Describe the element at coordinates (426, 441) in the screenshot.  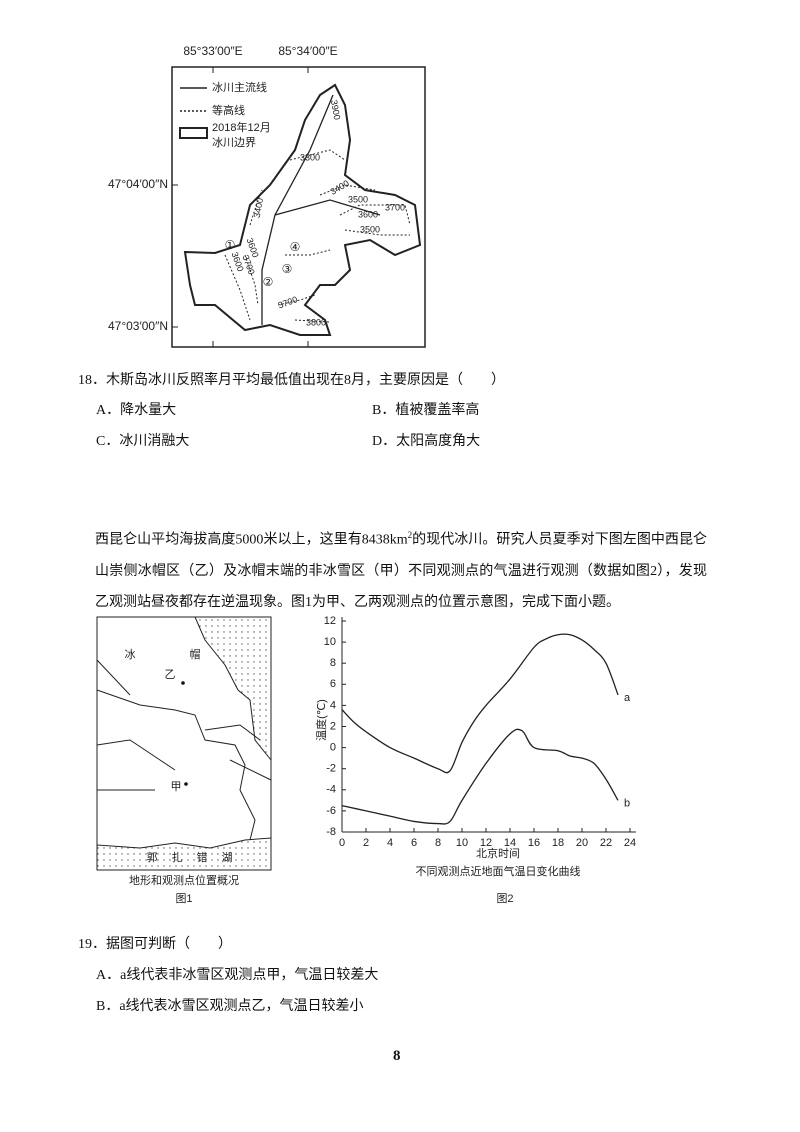
I see `option: D．太阳高度角大` at that location.